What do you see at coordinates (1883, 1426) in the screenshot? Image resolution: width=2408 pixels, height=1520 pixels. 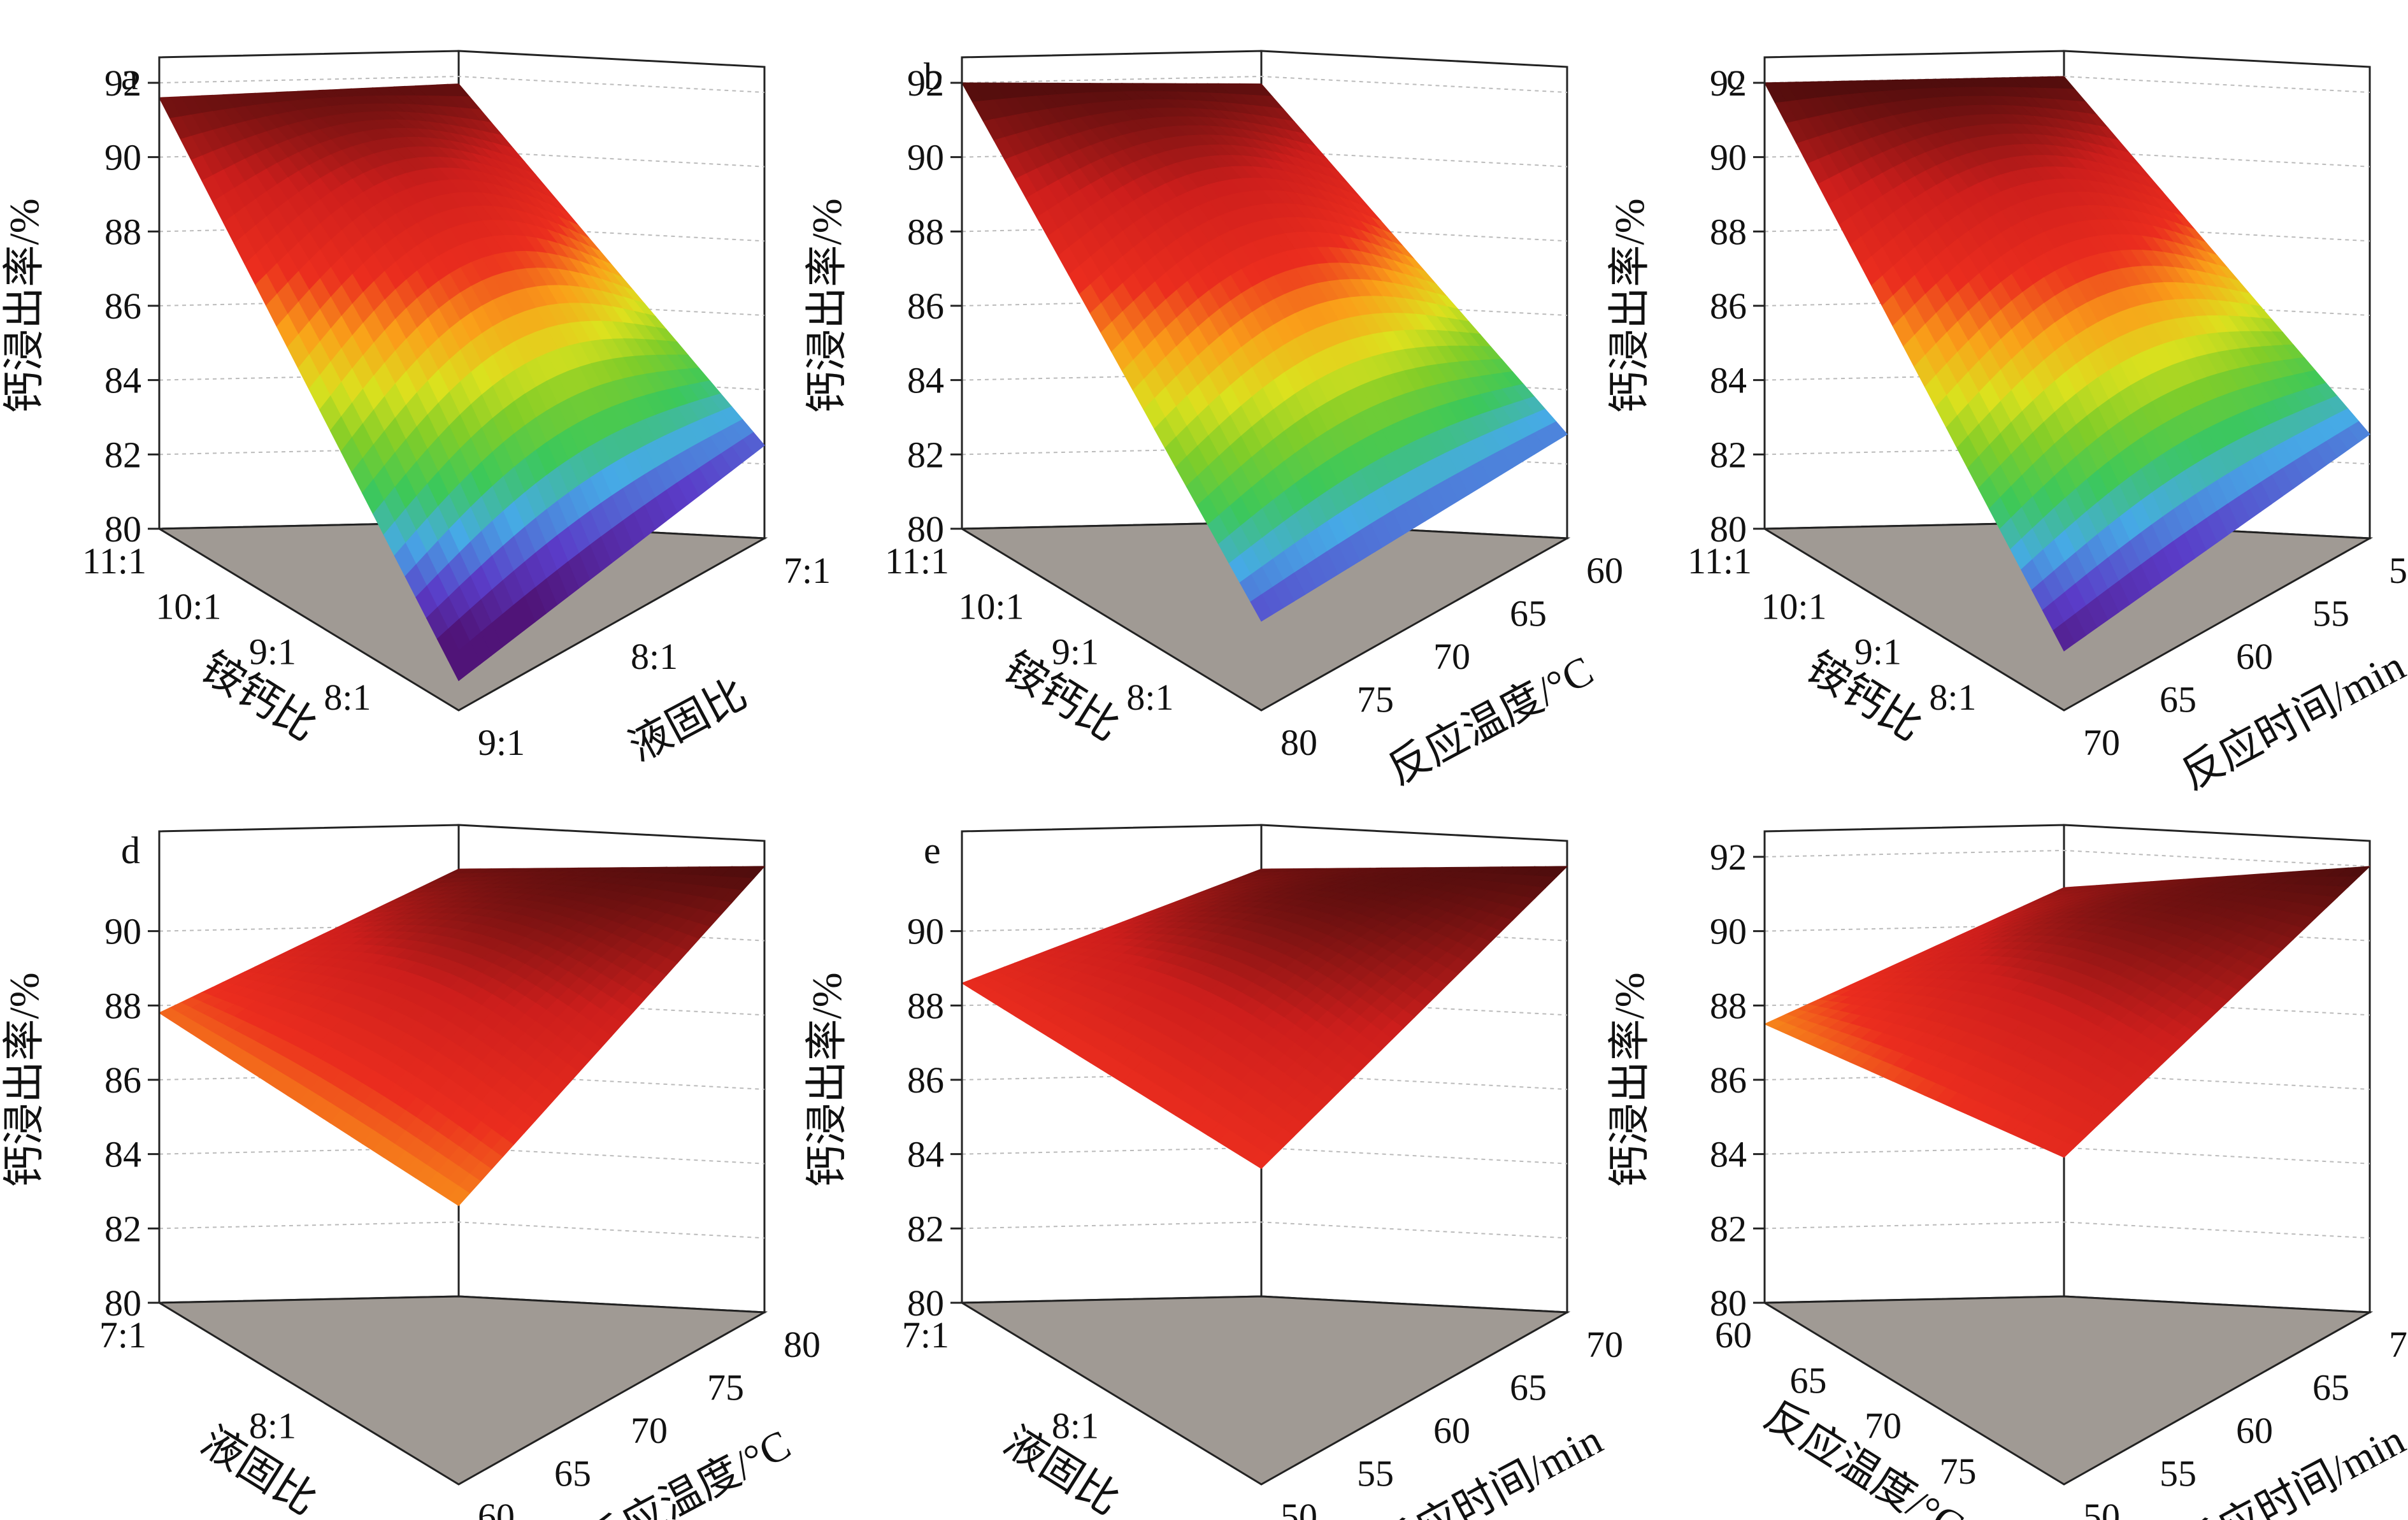 I see `left-axis-tick-label: 70` at bounding box center [1883, 1426].